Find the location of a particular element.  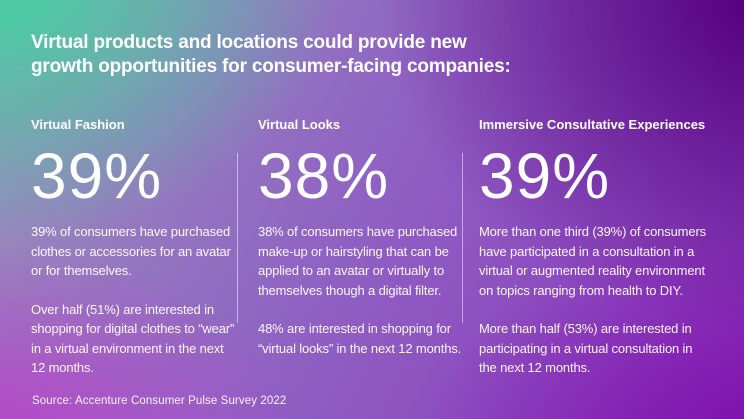

stat-value-immersive-experiences: 39% is located at coordinates (545, 176).